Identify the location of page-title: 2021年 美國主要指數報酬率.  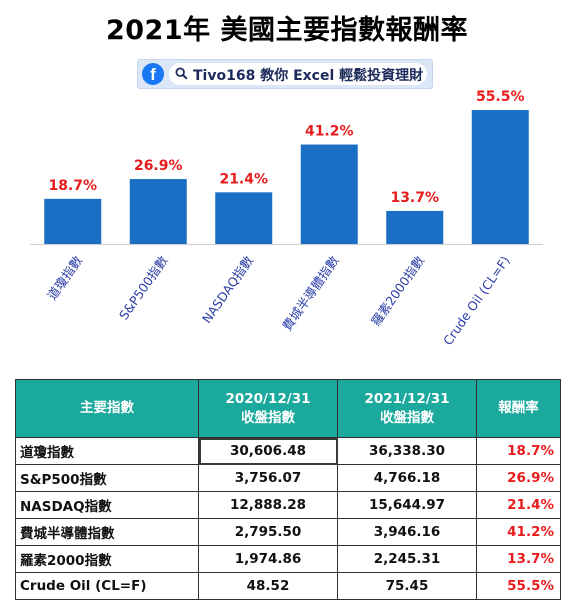
(287, 30).